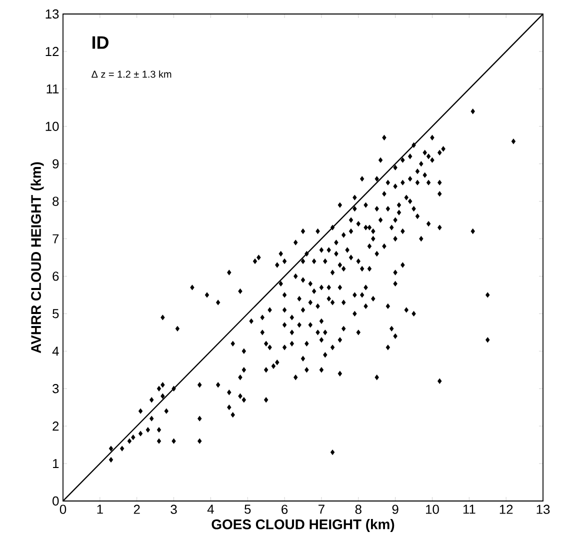 This screenshot has width=586, height=547. I want to click on x-tick-label: 5, so click(247, 509).